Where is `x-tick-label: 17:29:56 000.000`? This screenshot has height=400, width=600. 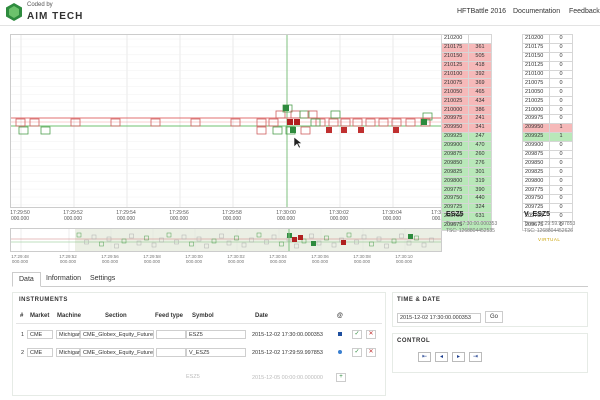 x-tick-label: 17:29:56 000.000 is located at coordinates (179, 216).